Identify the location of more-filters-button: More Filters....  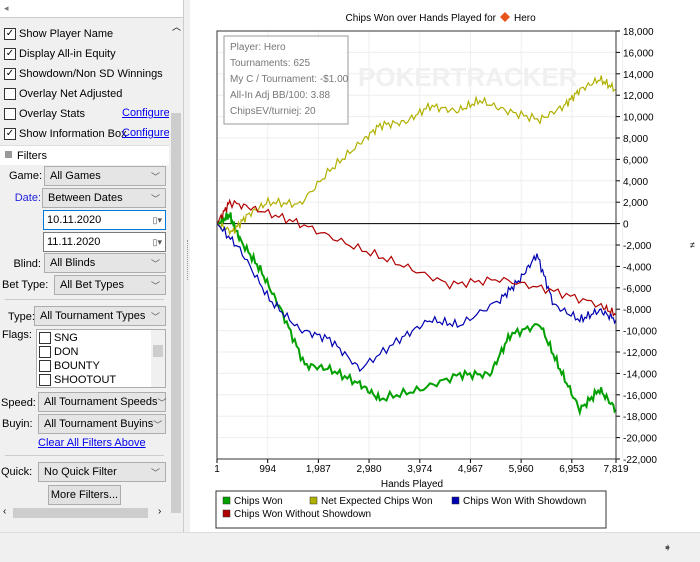
(84, 495).